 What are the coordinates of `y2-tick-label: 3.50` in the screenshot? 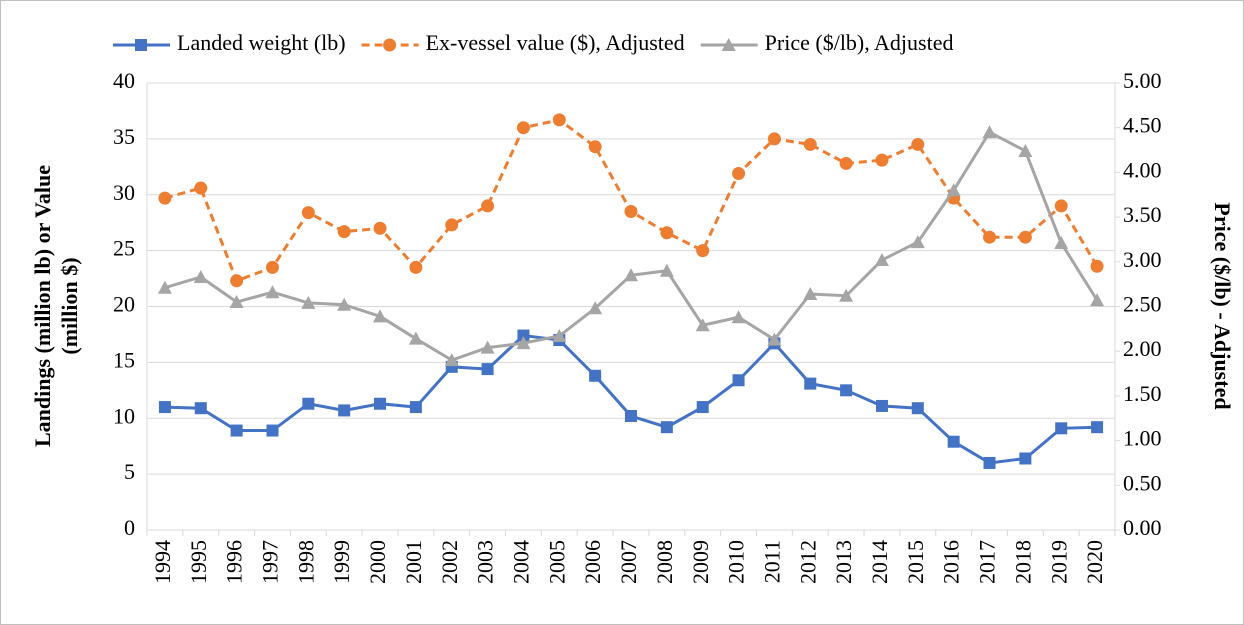 It's located at (1142, 214).